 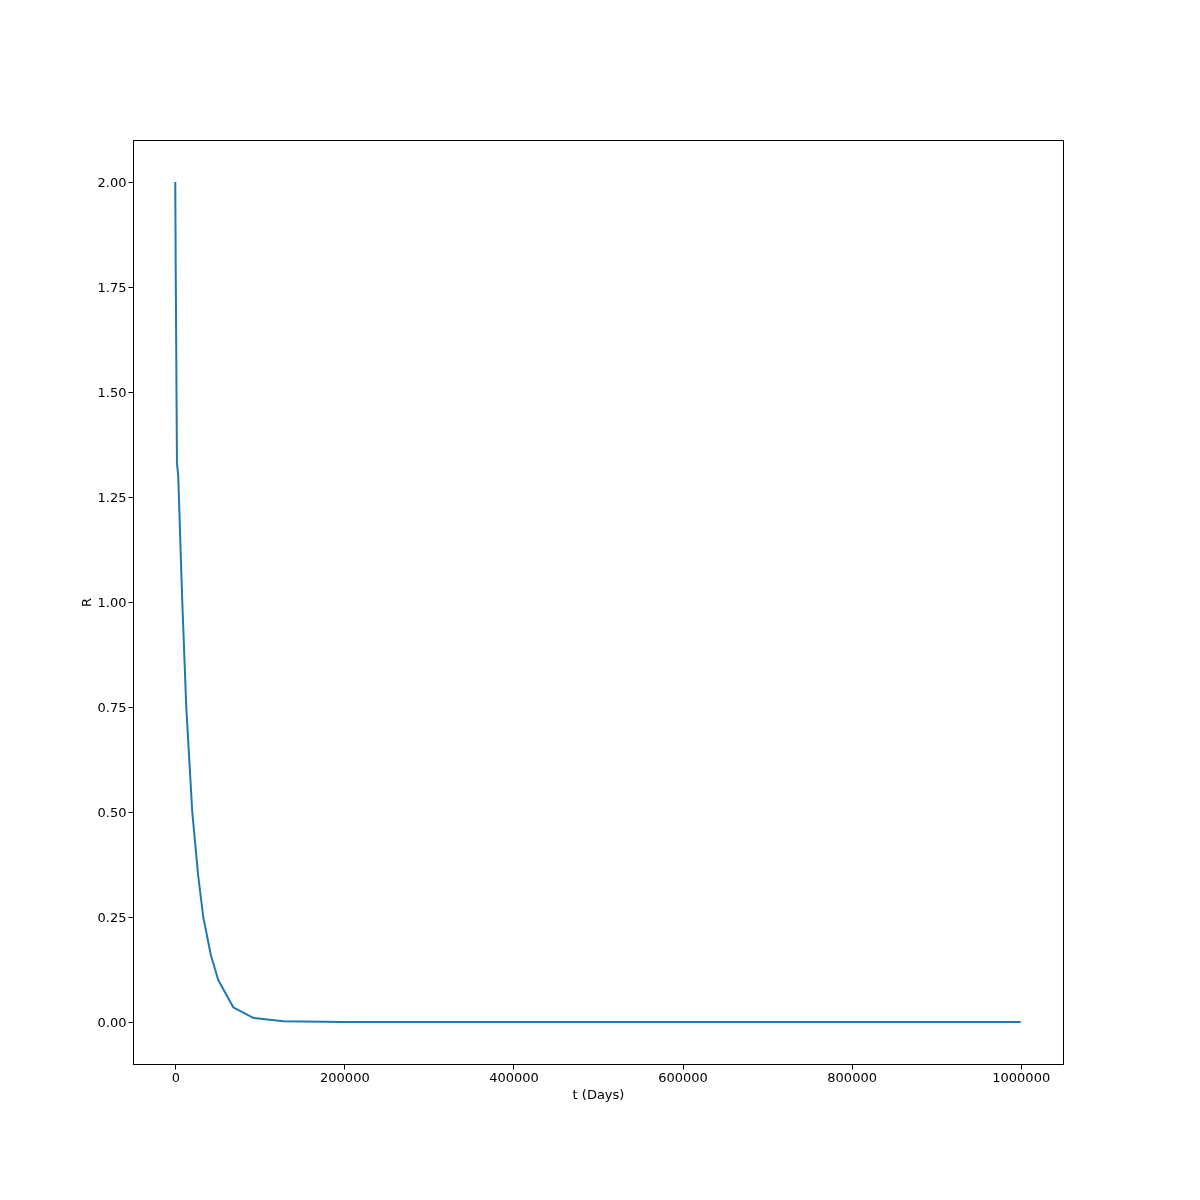 I want to click on y-tick-label: 1.00, so click(x=112, y=602).